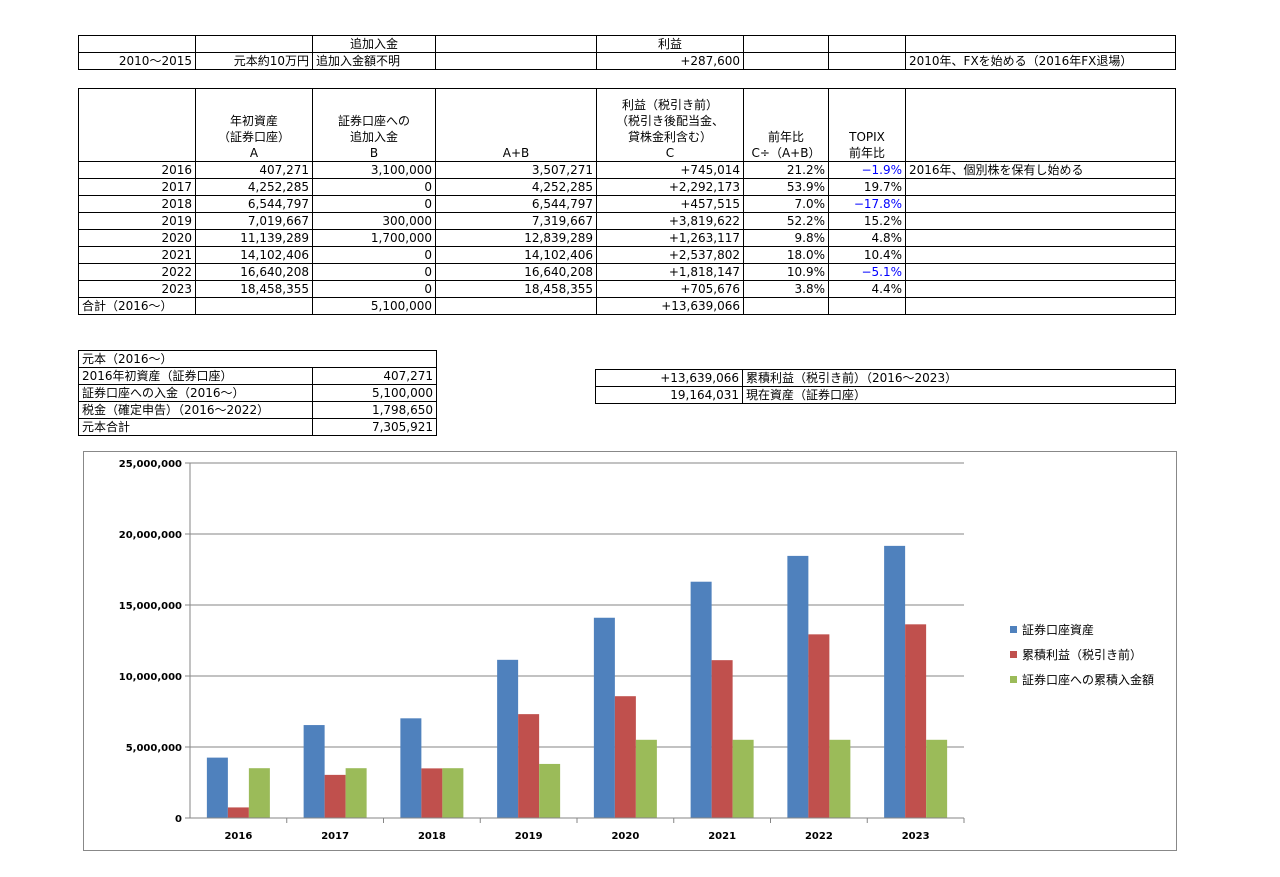 The height and width of the screenshot is (877, 1280). I want to click on header-line: 貸株金利含む）, so click(669, 137).